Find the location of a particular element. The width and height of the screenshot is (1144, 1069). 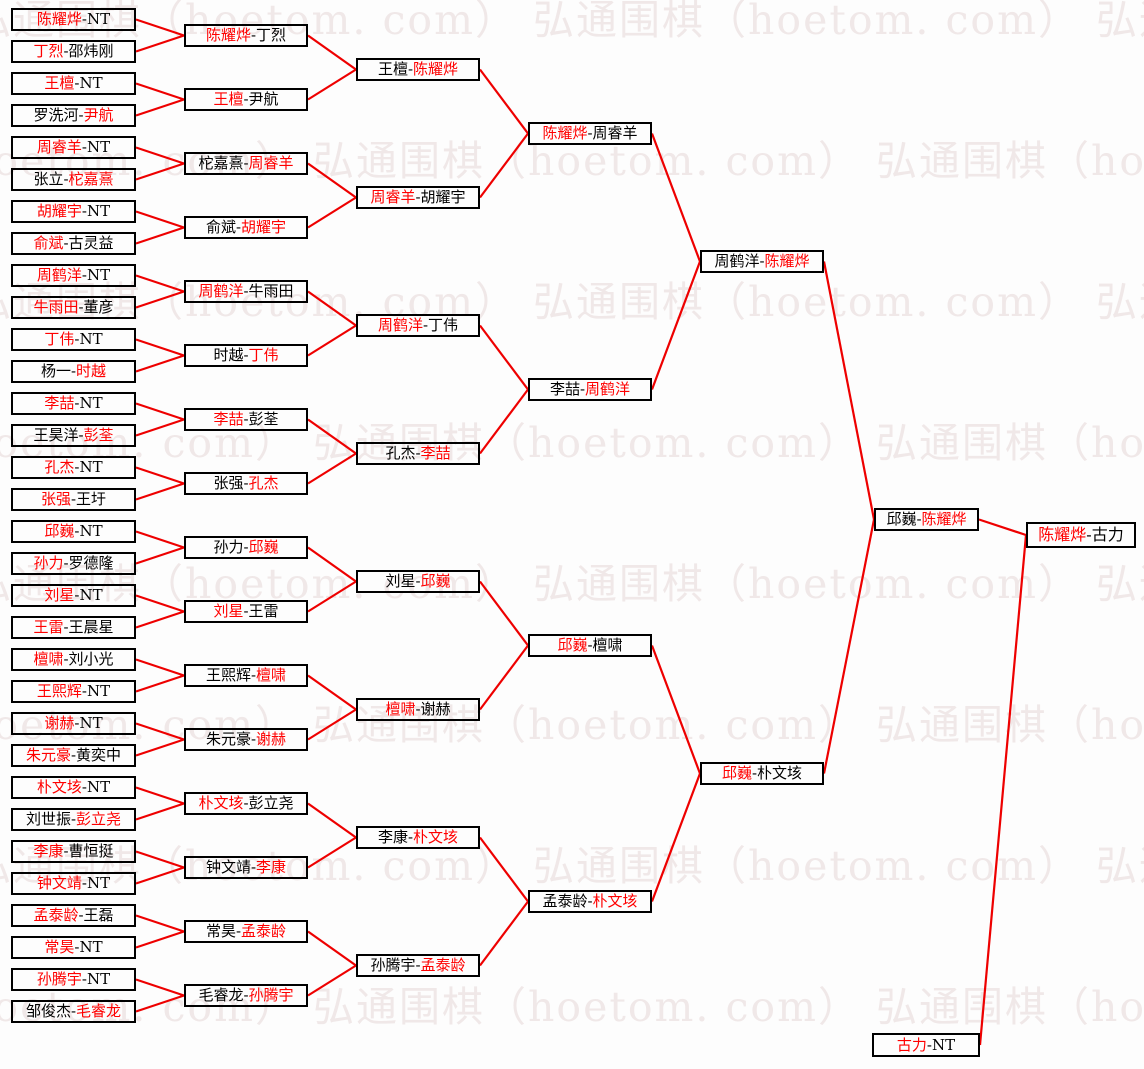

match-box: 孙力 - 邱巍 is located at coordinates (246, 547).